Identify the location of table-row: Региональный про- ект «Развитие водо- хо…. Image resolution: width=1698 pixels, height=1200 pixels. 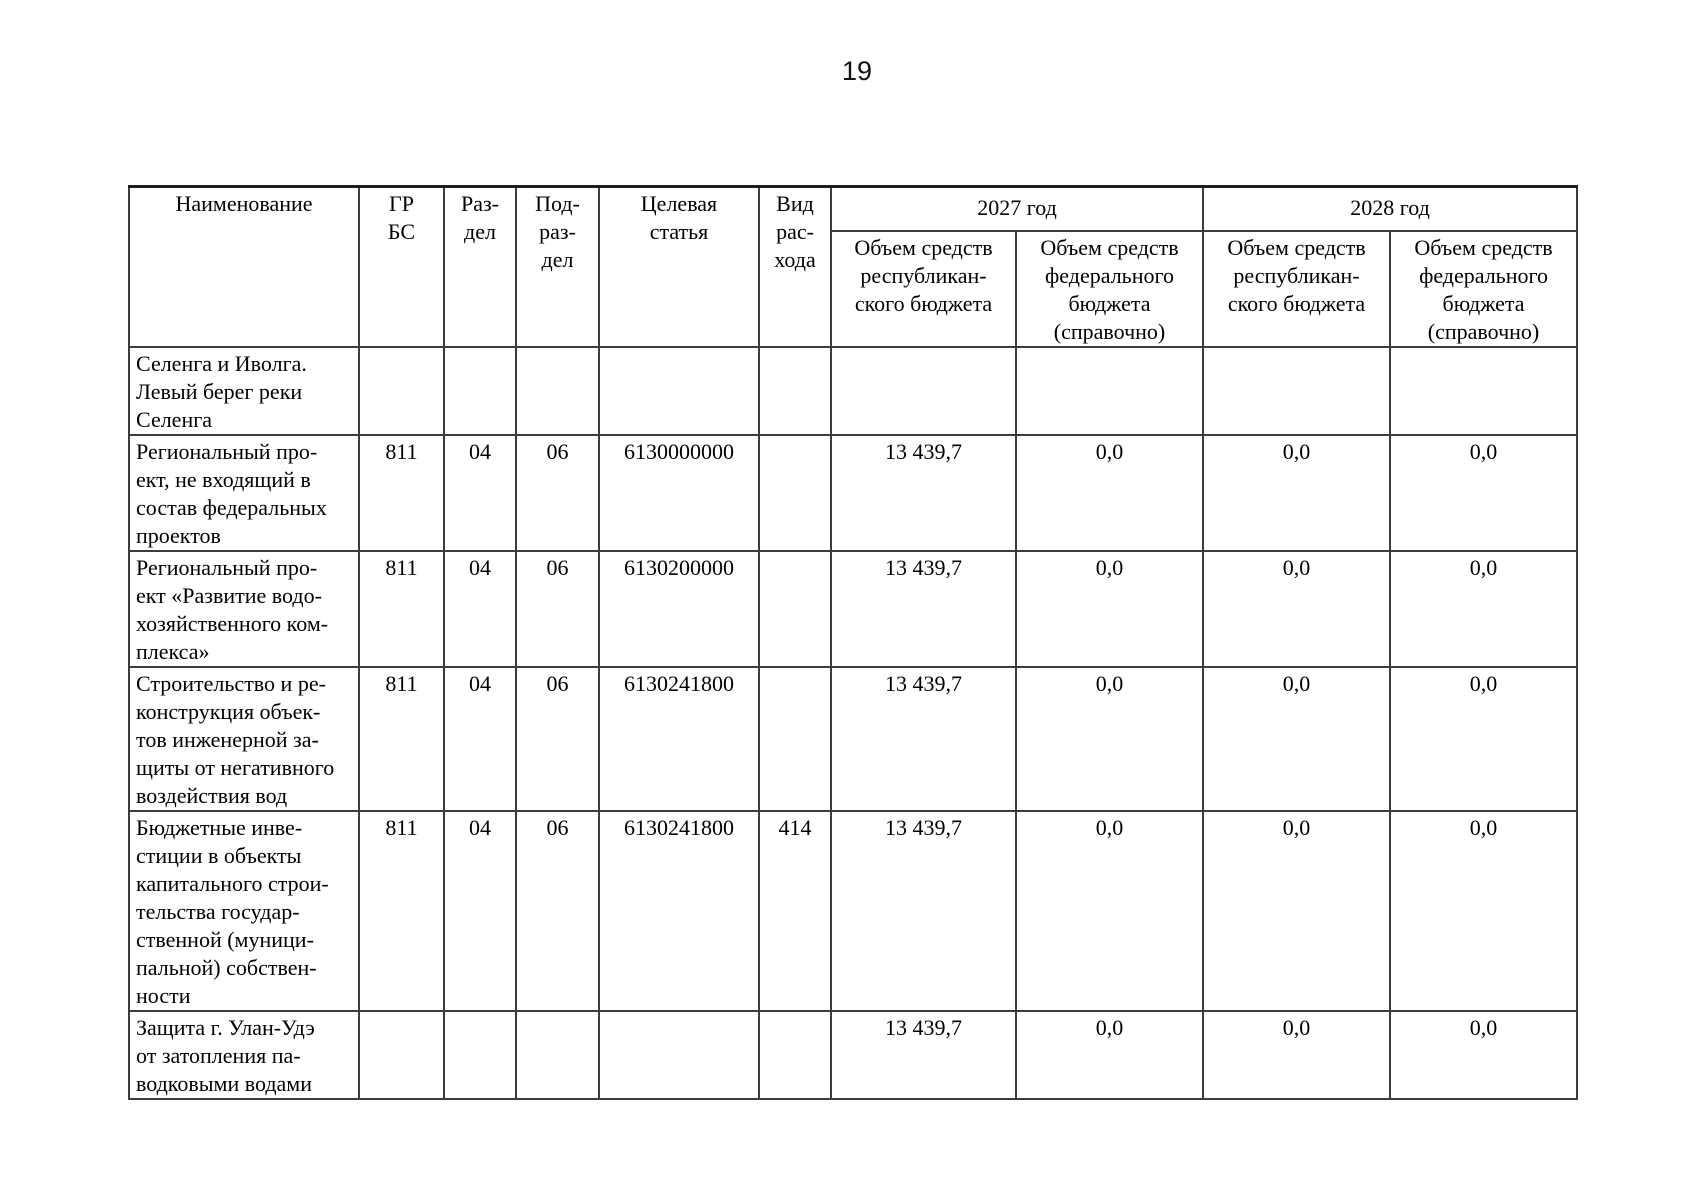
(853, 608).